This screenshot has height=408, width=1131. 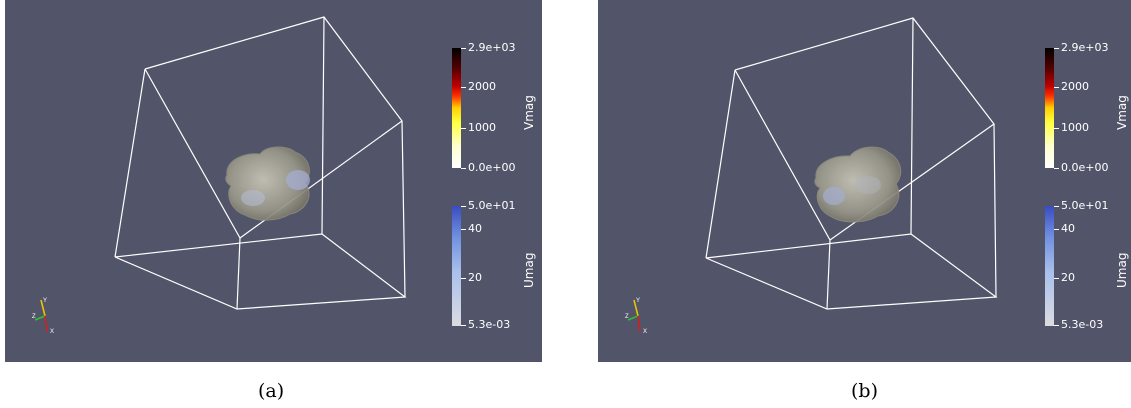 What do you see at coordinates (485, 324) in the screenshot?
I see `umag-tick-a: 5.3e-03` at bounding box center [485, 324].